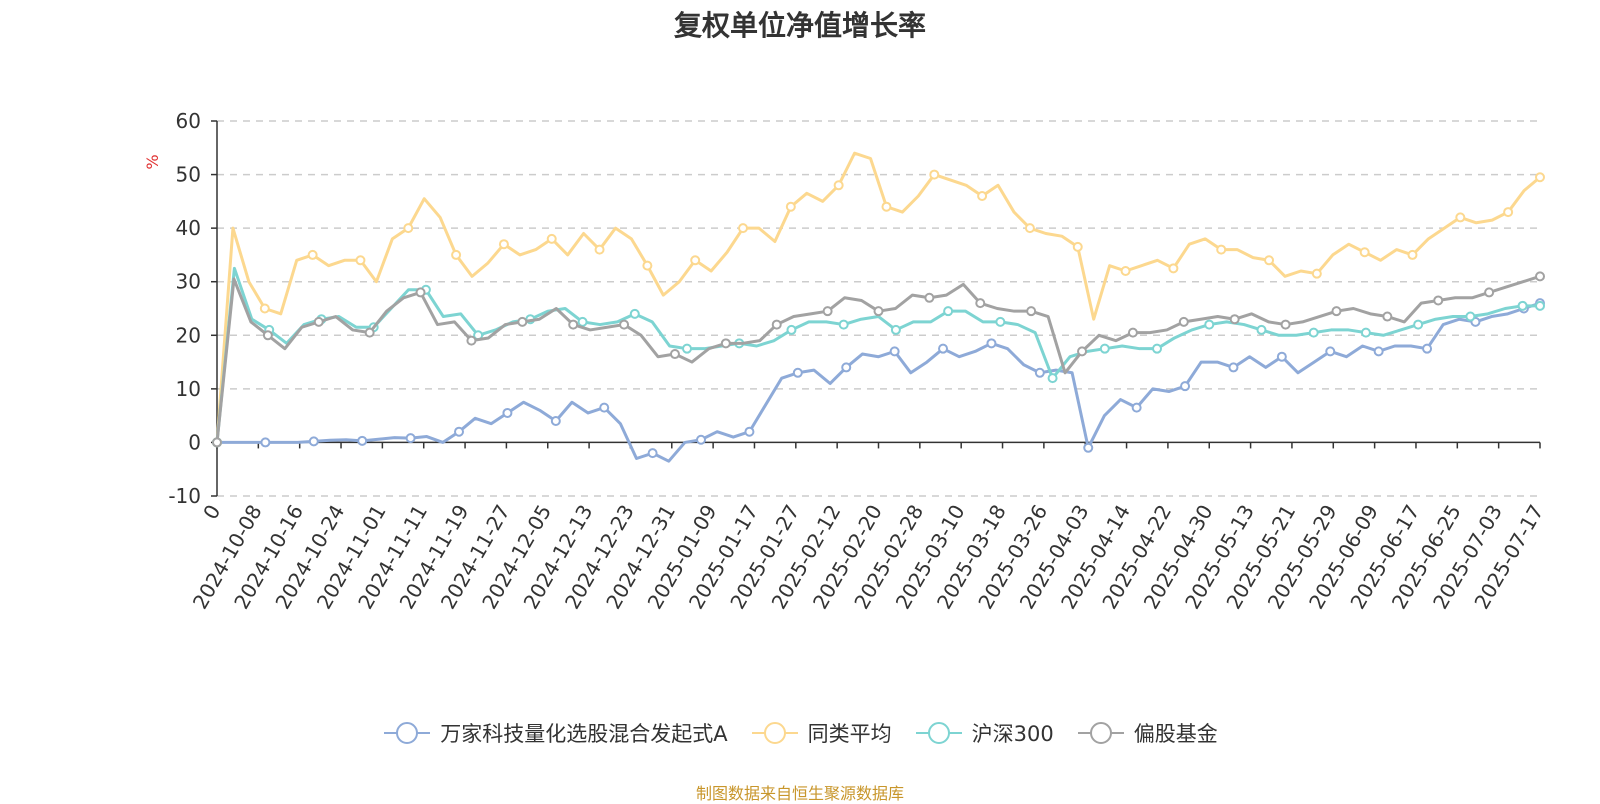 The height and width of the screenshot is (804, 1600). Describe the element at coordinates (188, 175) in the screenshot. I see `y-tick-label: 50` at that location.